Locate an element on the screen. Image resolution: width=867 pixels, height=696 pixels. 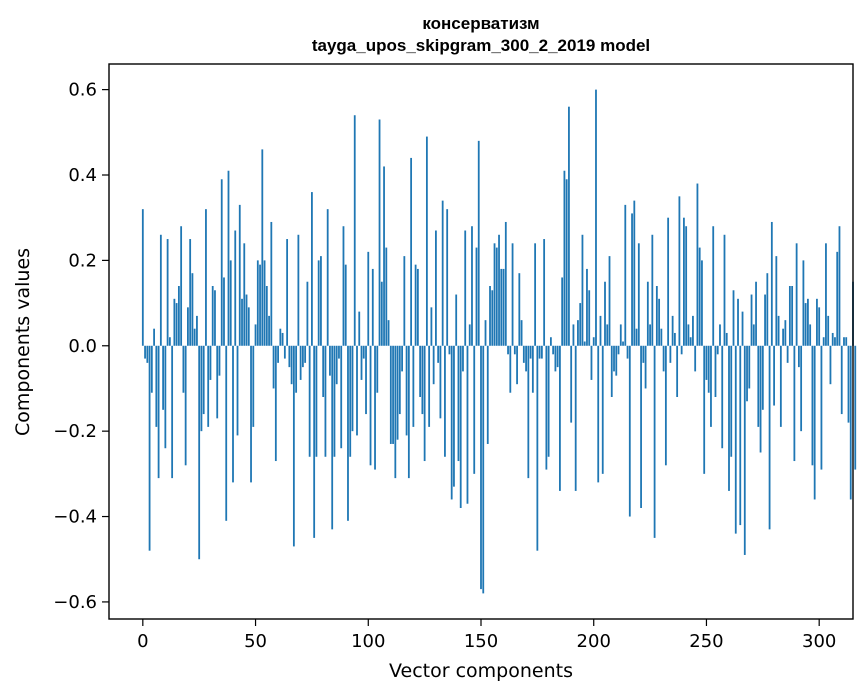
x-axis-ticks: 0 50 100 150 200 250 300 is located at coordinates (486, 635).